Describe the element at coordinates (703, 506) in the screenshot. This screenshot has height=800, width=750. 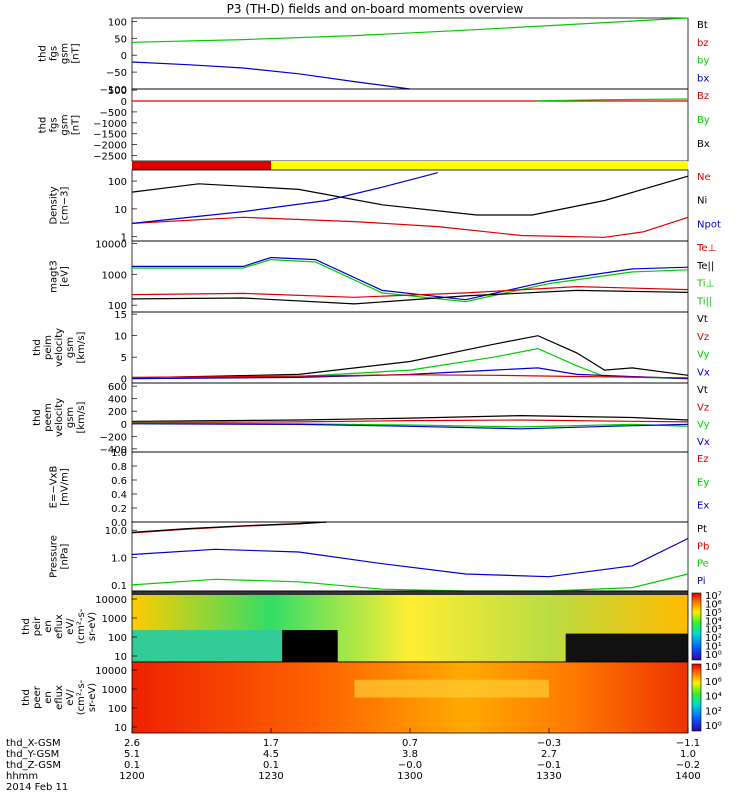
I see `legend-Ex: Ex` at that location.